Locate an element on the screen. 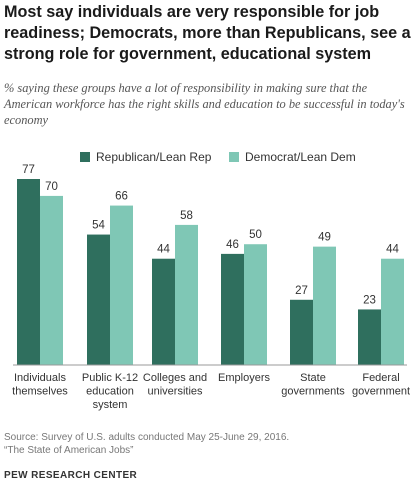 This screenshot has width=420, height=491. data-label-republican-2: 44 is located at coordinates (163, 250).